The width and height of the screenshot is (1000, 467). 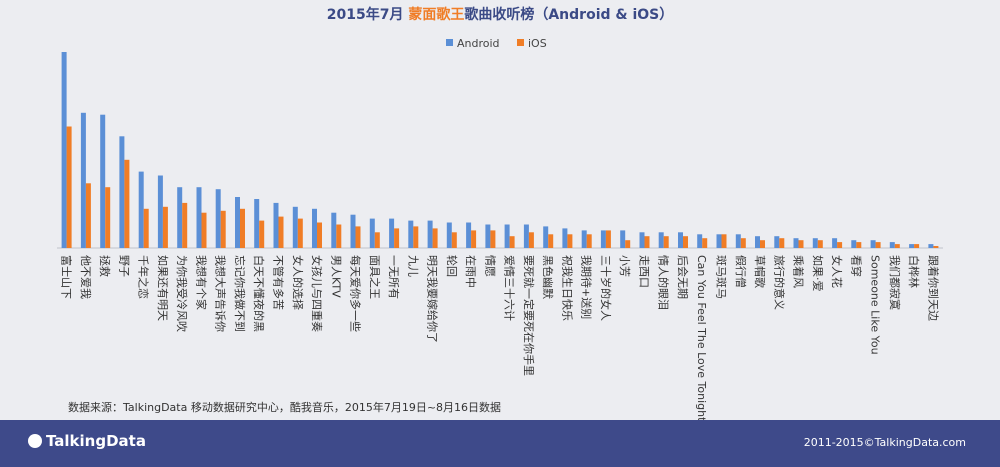 What do you see at coordinates (875, 305) in the screenshot?
I see `category-label: Someone Like You` at bounding box center [875, 305].